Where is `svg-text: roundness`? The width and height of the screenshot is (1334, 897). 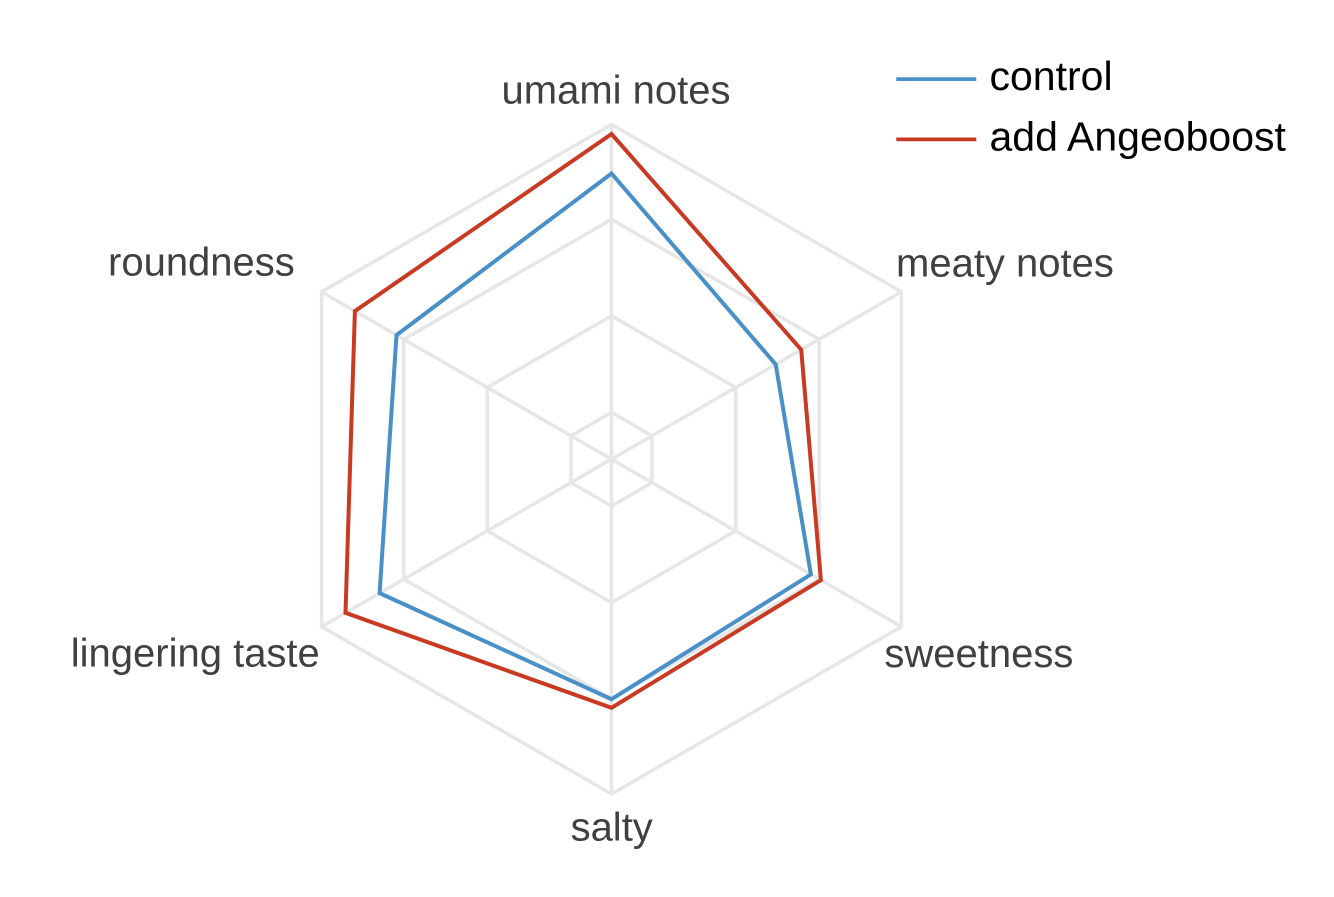 svg-text: roundness is located at coordinates (201, 262).